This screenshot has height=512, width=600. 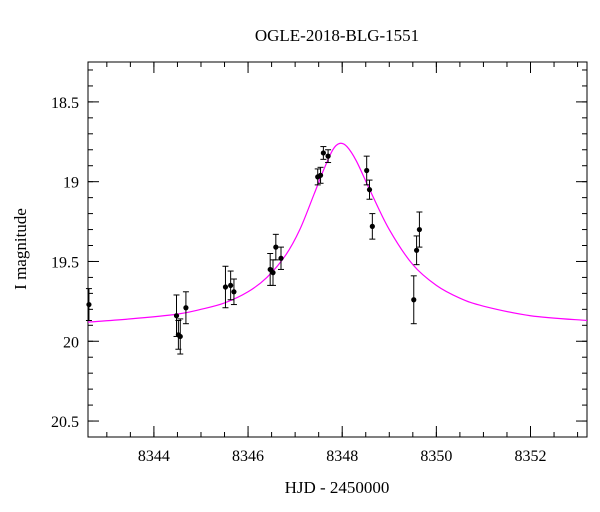 I want to click on x-tick-label: 8352, so click(x=531, y=456).